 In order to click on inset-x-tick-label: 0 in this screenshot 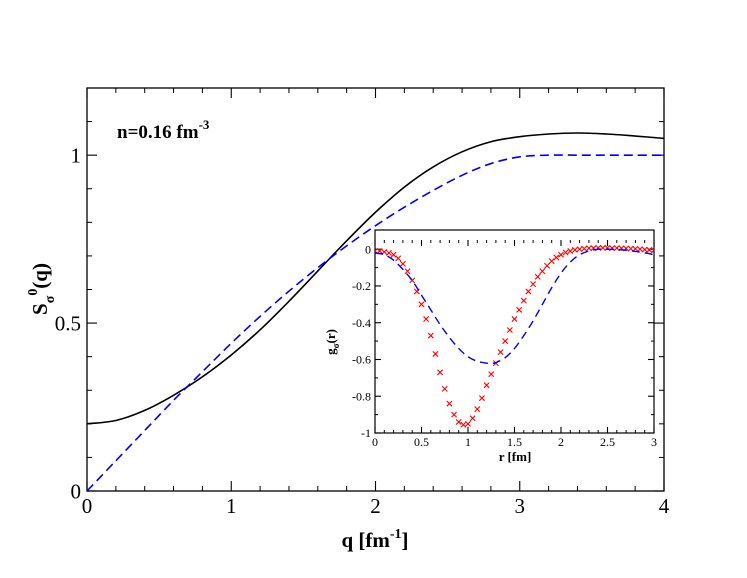, I will do `click(375, 442)`.